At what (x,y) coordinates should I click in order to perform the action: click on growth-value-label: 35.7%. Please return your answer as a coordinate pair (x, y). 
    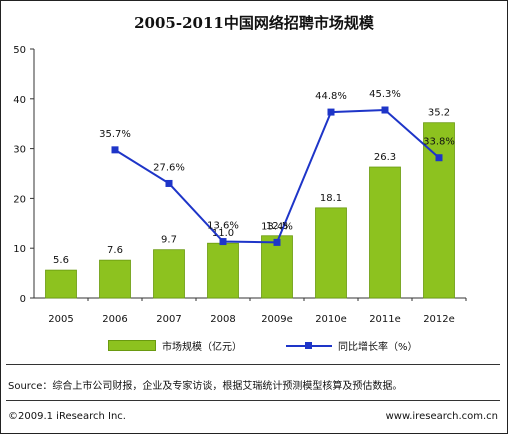
    Looking at the image, I should click on (115, 134).